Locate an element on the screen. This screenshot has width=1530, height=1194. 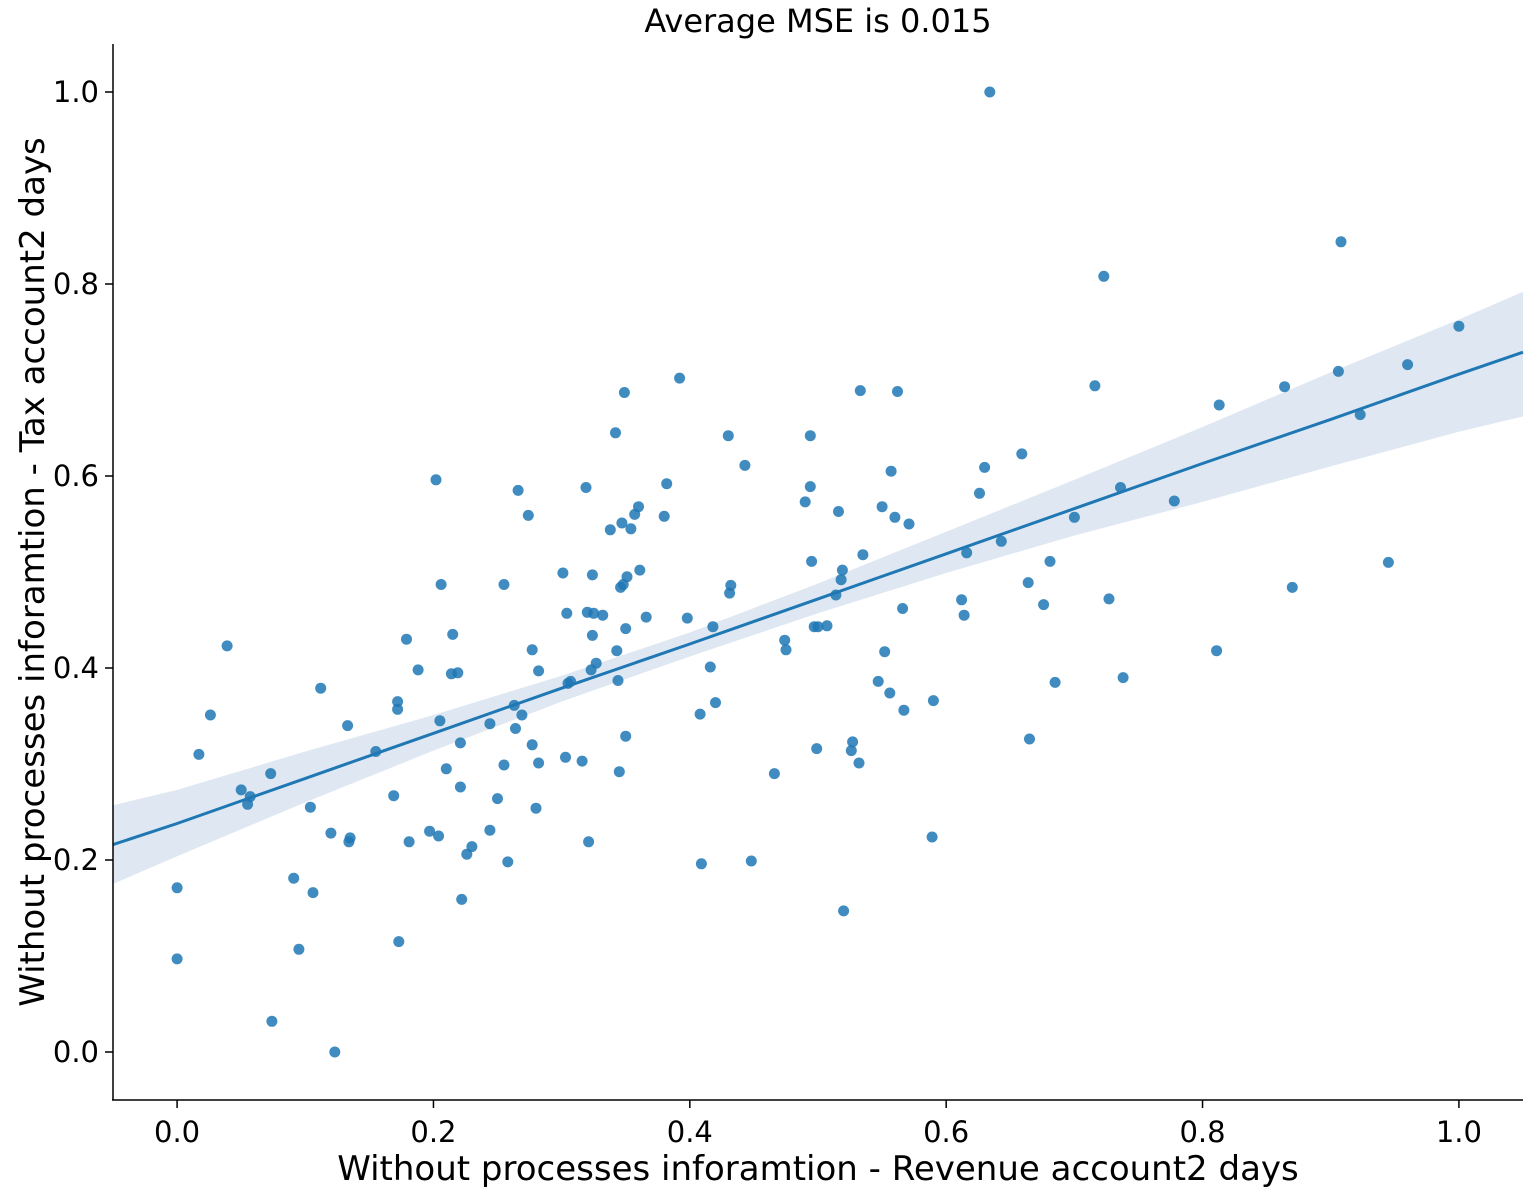
x-tick-label: 0.4 is located at coordinates (690, 1132).